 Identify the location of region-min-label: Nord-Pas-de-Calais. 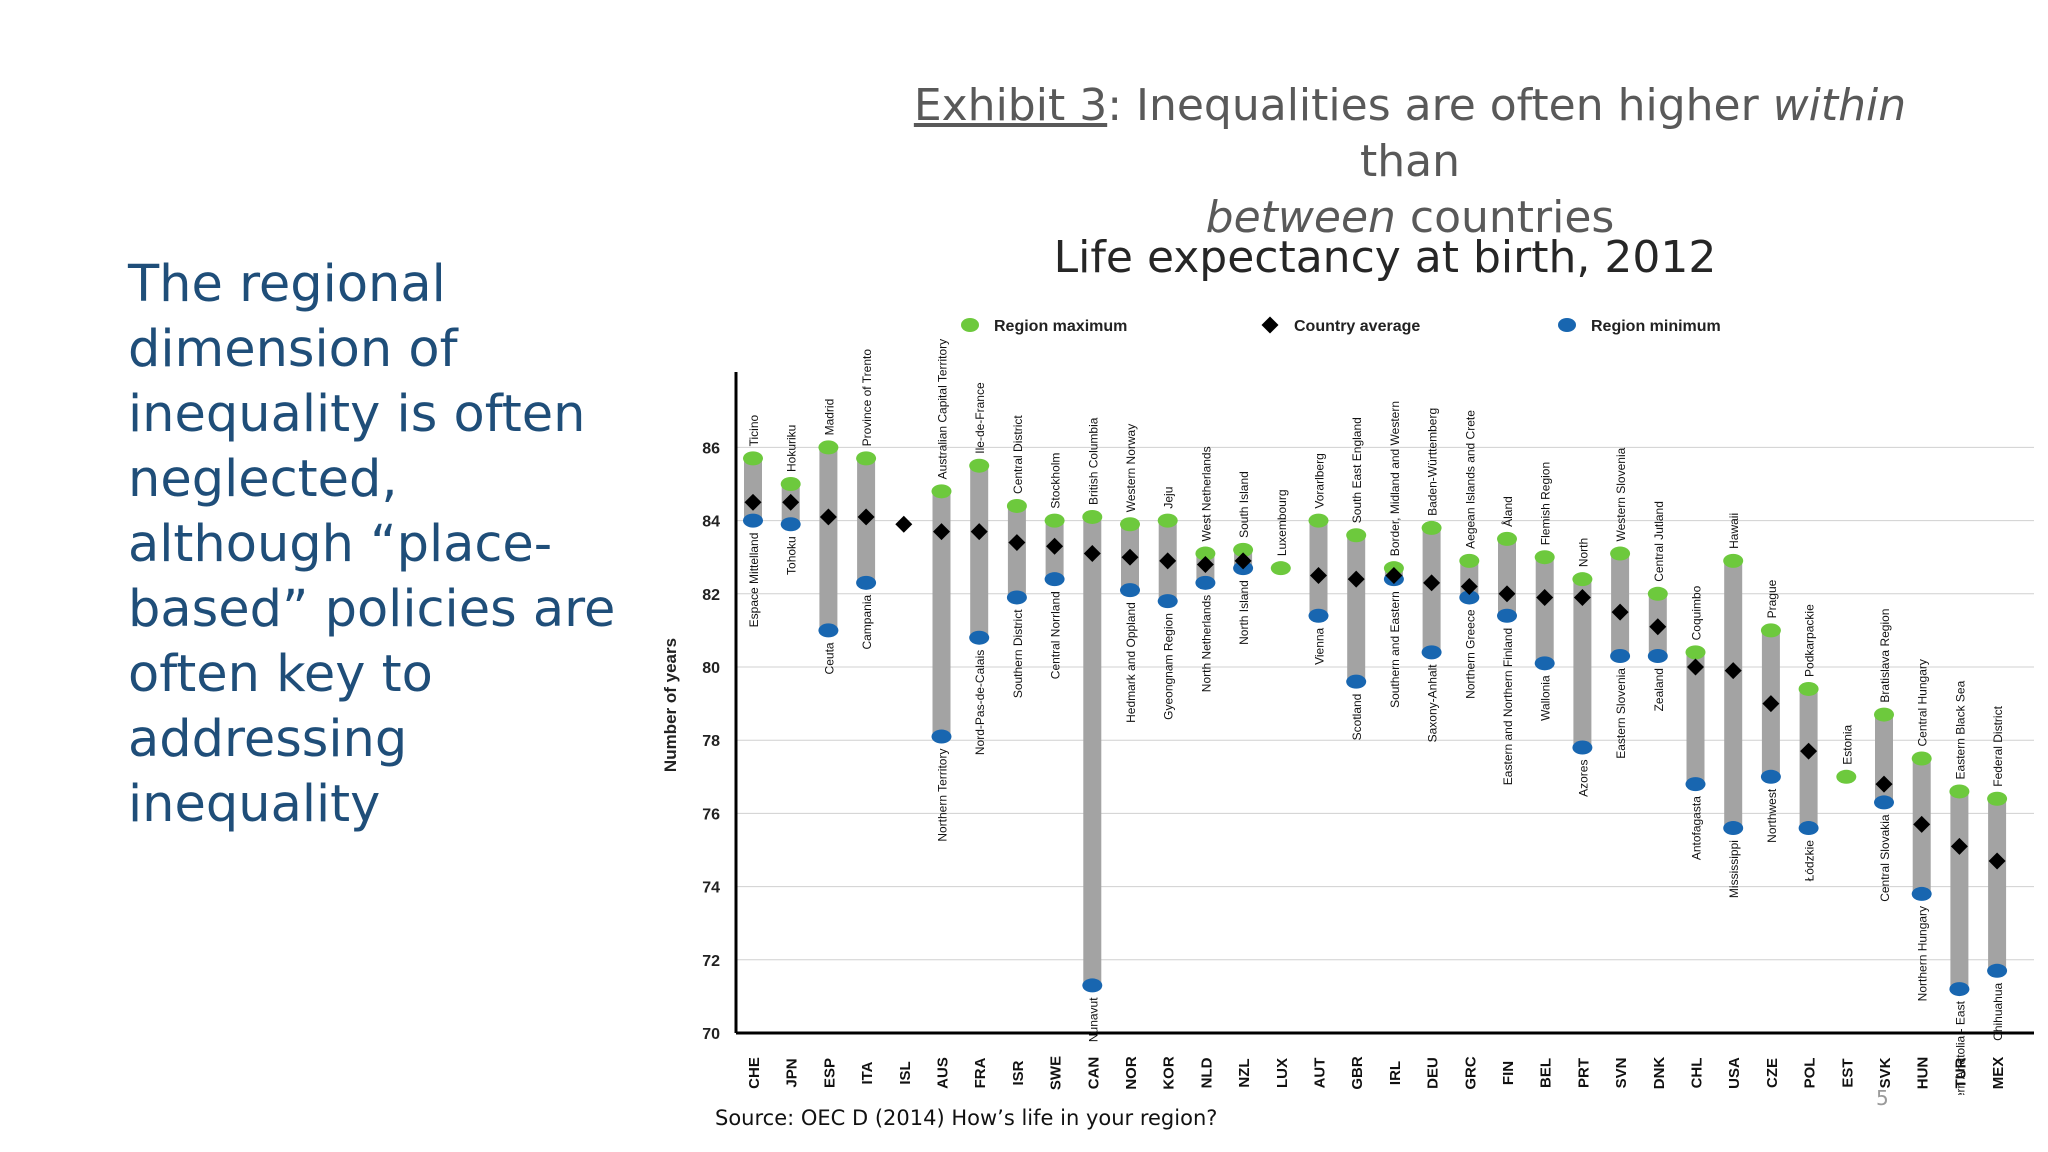
(980, 702).